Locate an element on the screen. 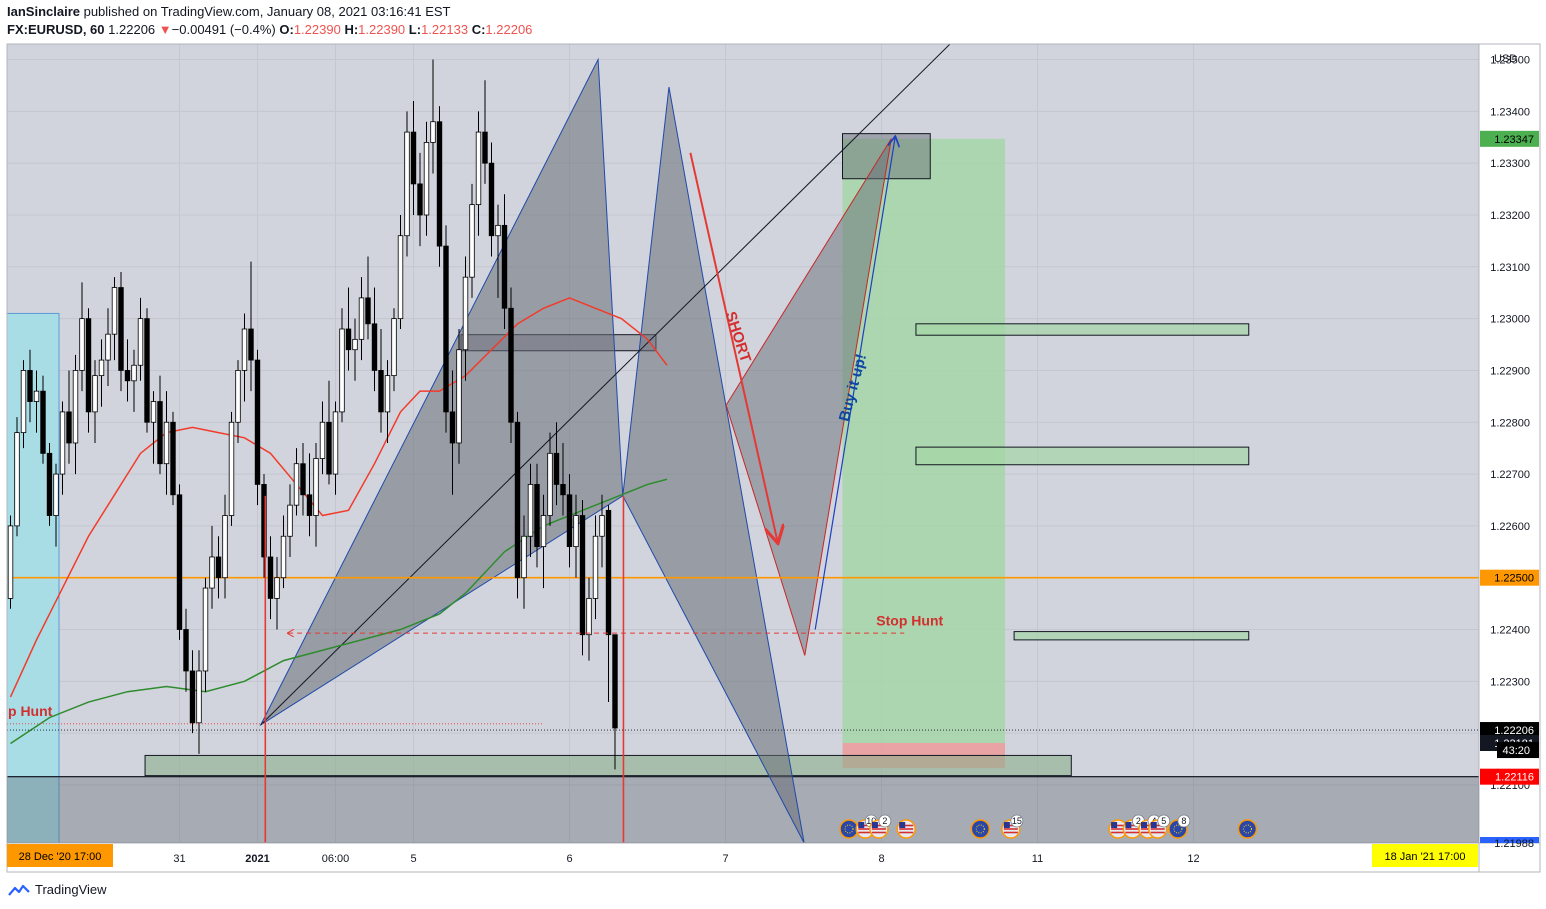 The width and height of the screenshot is (1546, 909). tradingview-logo-icon is located at coordinates (19, 890).